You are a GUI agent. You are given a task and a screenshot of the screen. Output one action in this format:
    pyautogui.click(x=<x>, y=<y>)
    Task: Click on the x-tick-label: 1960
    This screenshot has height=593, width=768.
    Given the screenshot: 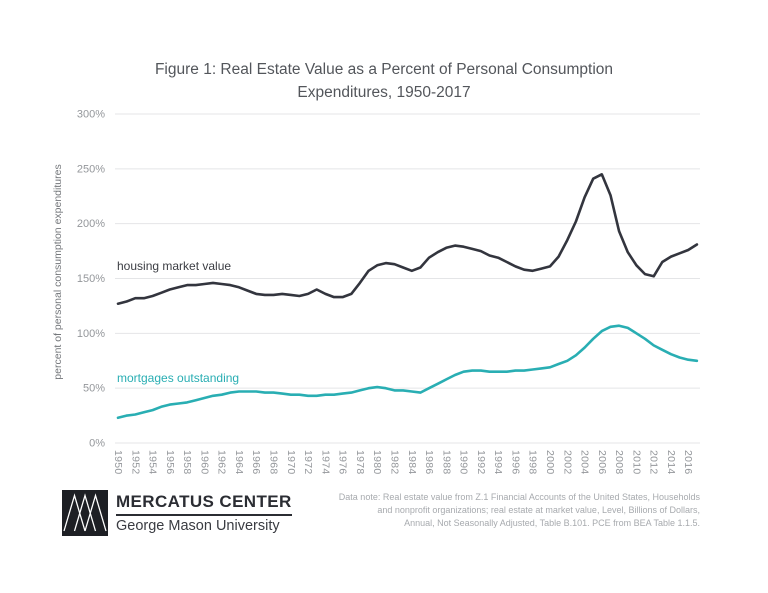 What is the action you would take?
    pyautogui.click(x=204, y=462)
    